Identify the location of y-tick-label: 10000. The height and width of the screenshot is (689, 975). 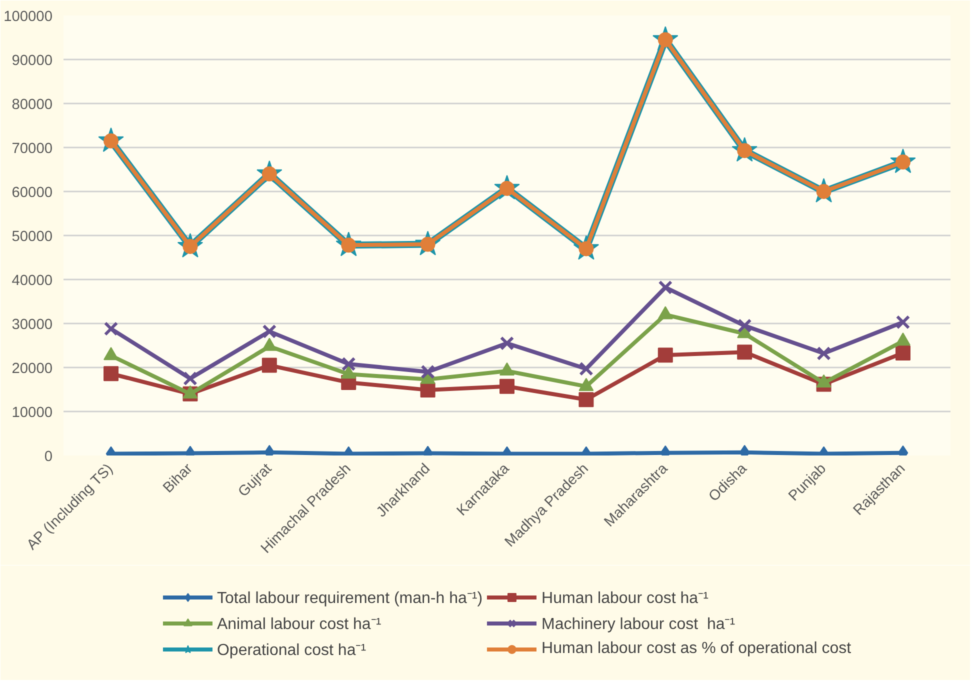
(32, 413).